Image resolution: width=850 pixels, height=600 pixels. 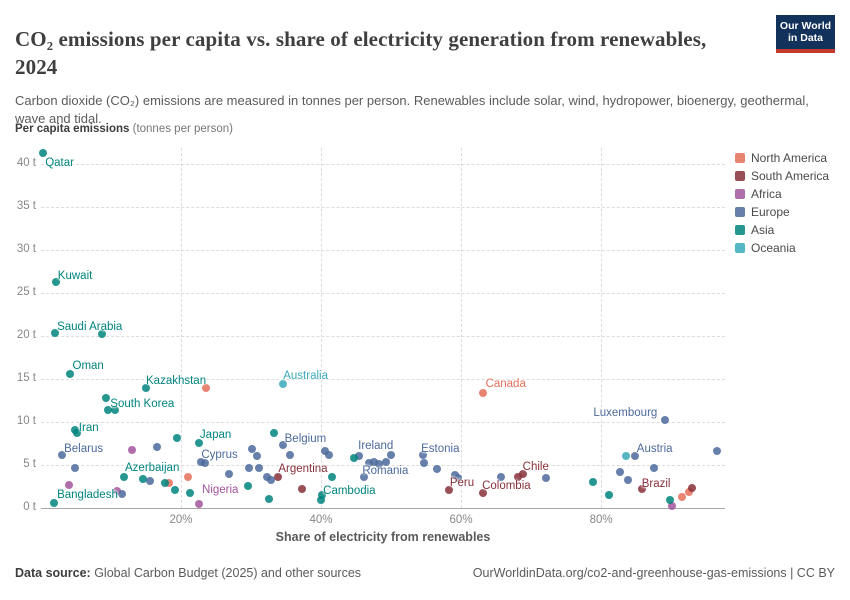 I want to click on country-label-oman: Oman, so click(x=88, y=366).